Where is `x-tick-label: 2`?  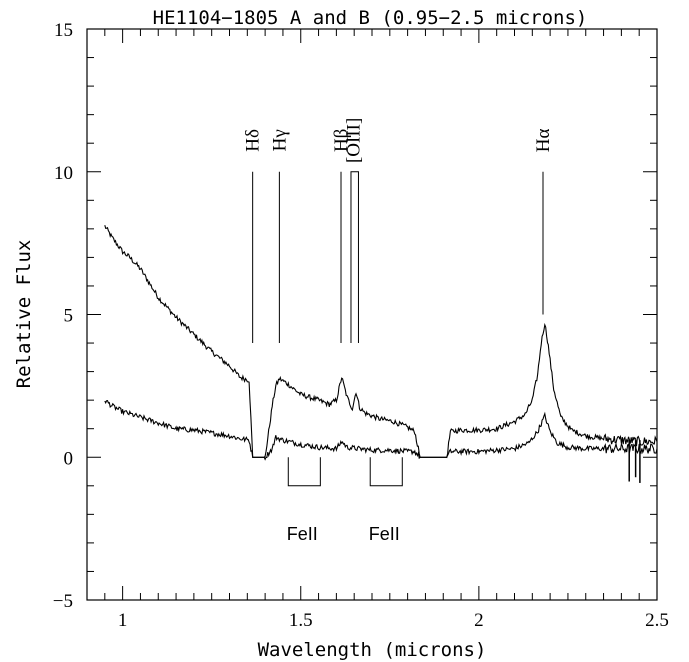 x-tick-label: 2 is located at coordinates (479, 620).